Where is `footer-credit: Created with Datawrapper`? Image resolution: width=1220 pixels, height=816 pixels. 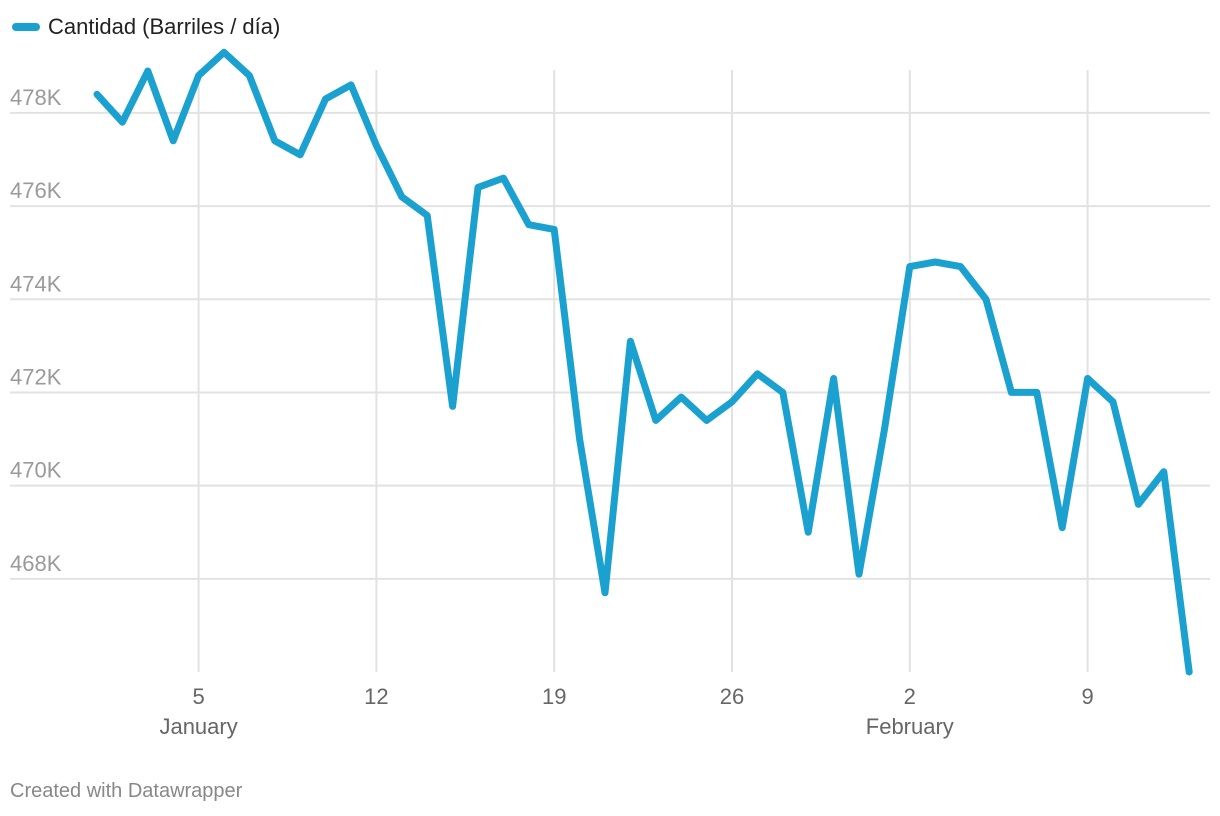
footer-credit: Created with Datawrapper is located at coordinates (126, 791).